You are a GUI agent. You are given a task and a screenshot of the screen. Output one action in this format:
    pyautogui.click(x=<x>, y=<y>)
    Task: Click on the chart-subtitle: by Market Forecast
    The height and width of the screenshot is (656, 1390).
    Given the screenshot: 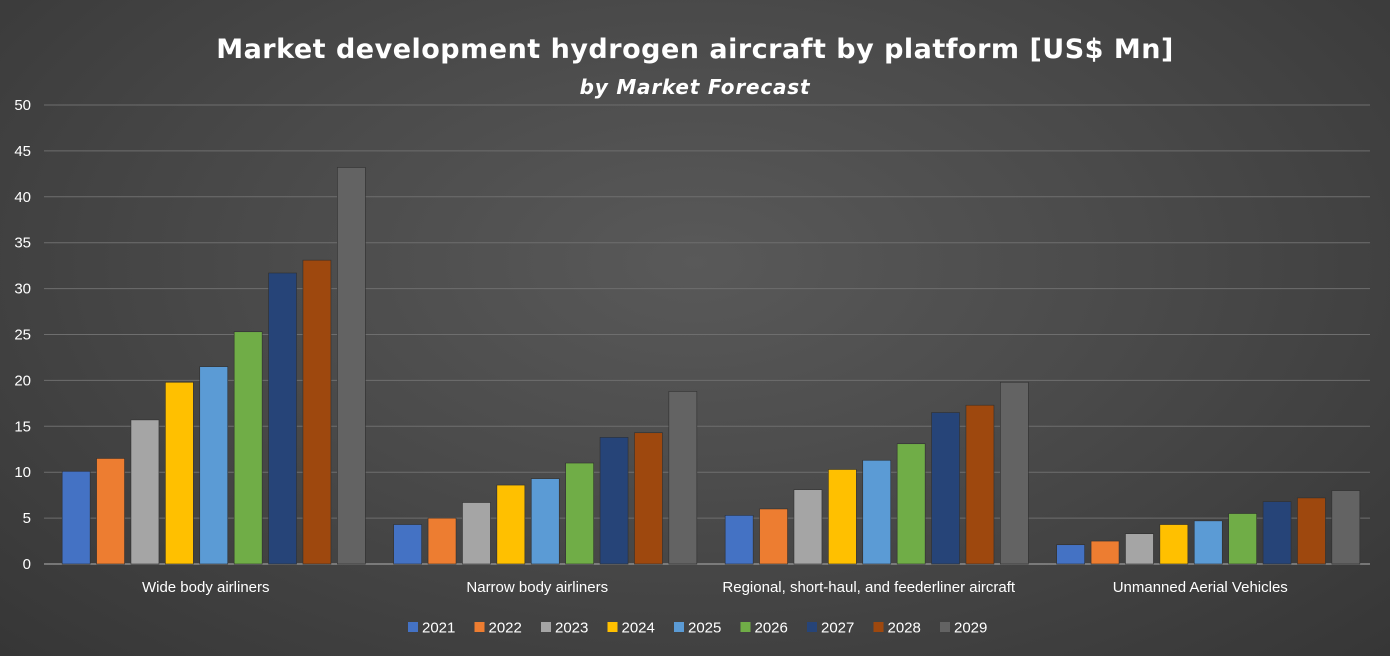 What is the action you would take?
    pyautogui.click(x=695, y=87)
    